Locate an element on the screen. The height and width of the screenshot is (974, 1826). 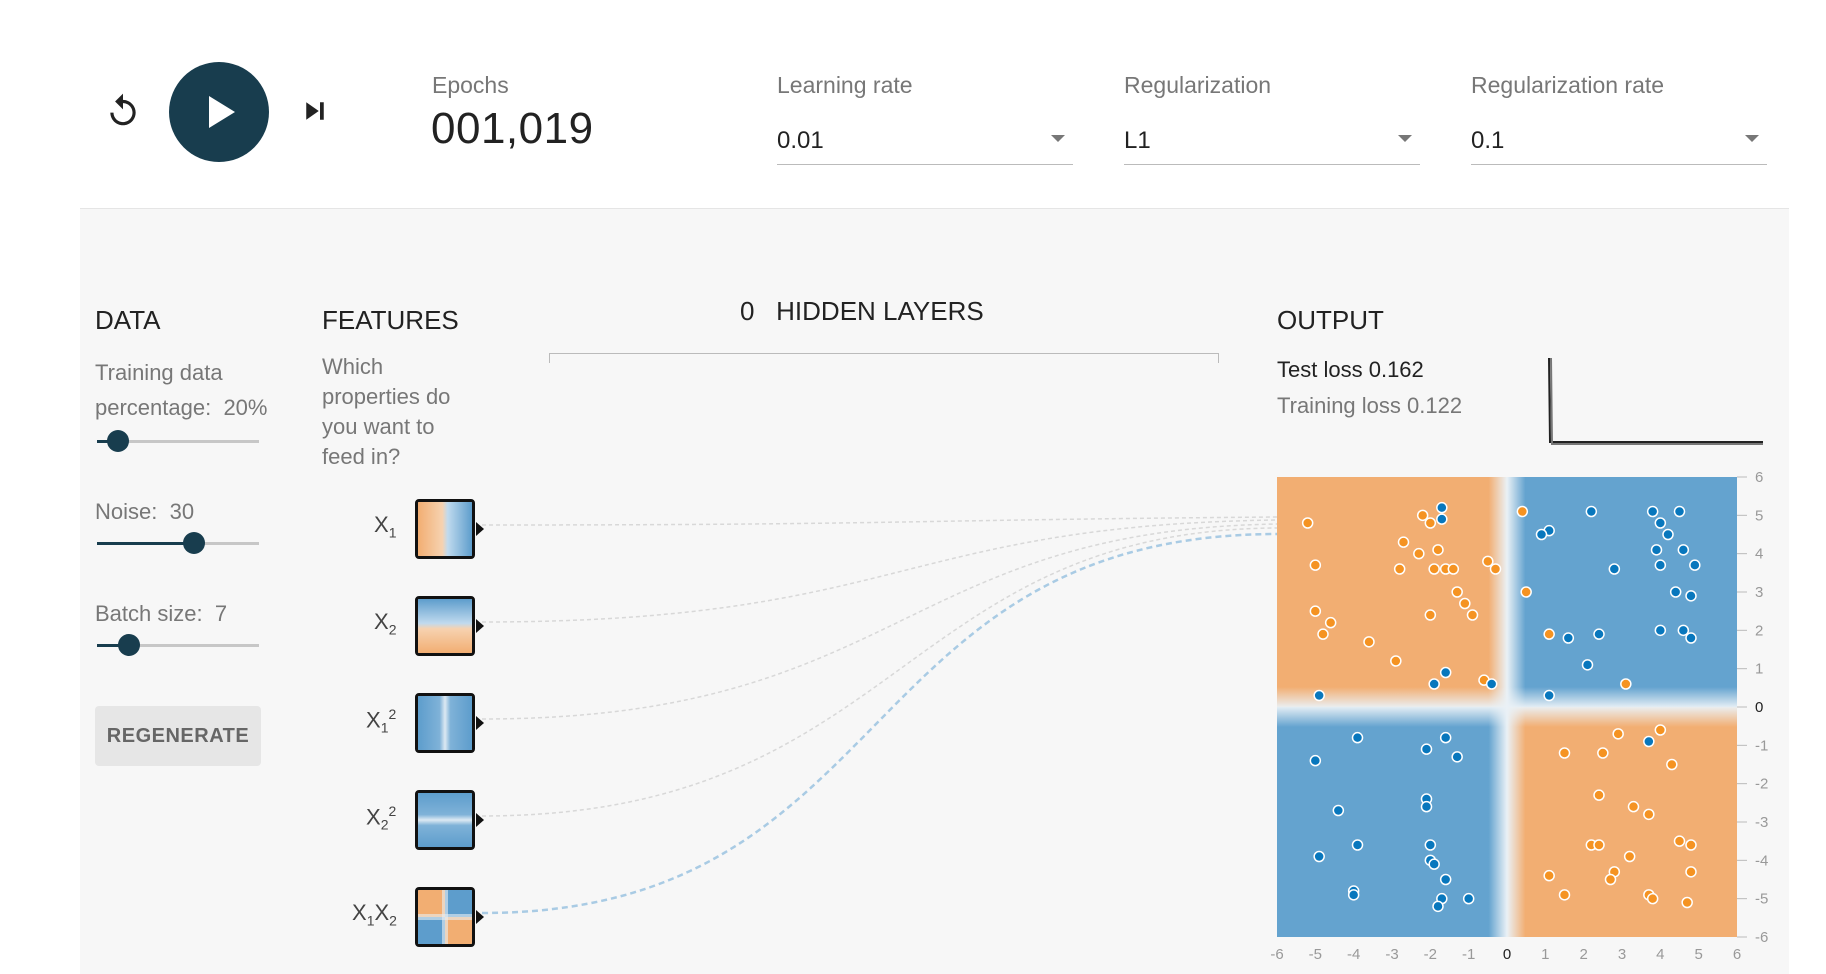
y-tick-label: 2 is located at coordinates (1759, 630).